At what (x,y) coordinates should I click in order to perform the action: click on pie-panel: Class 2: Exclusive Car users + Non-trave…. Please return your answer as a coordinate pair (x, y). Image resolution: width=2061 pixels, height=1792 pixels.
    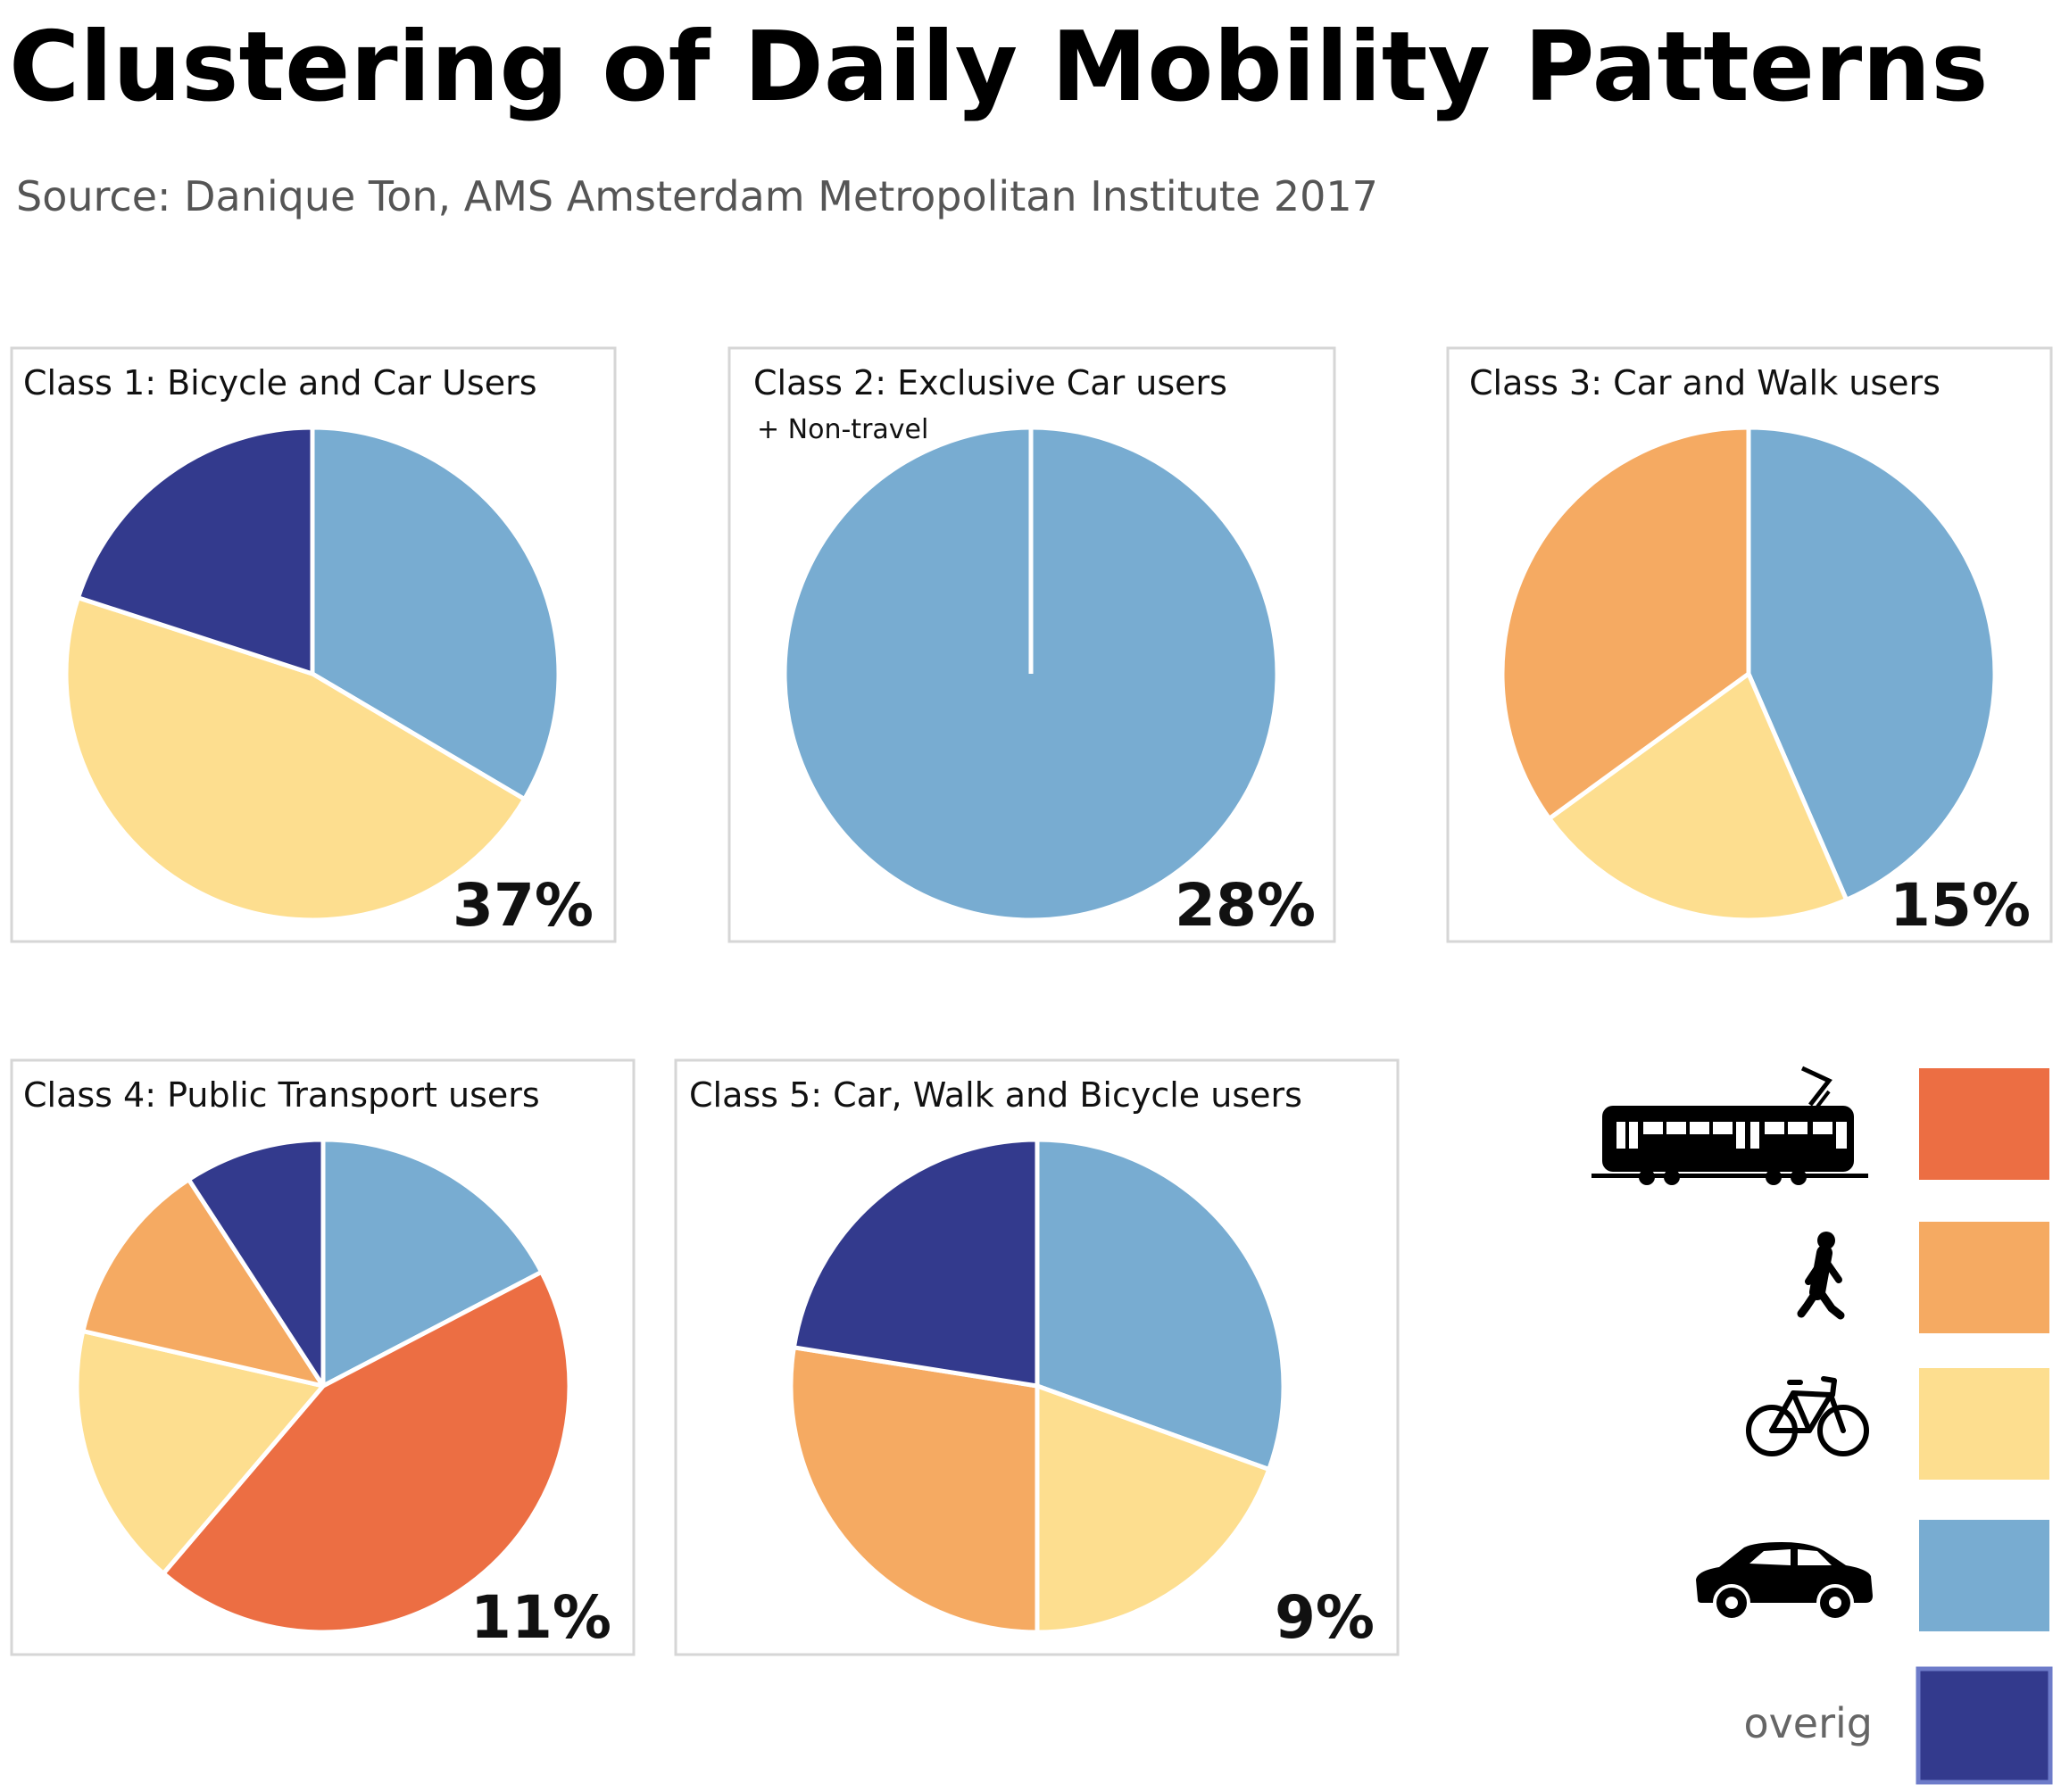
    Looking at the image, I should click on (1031, 644).